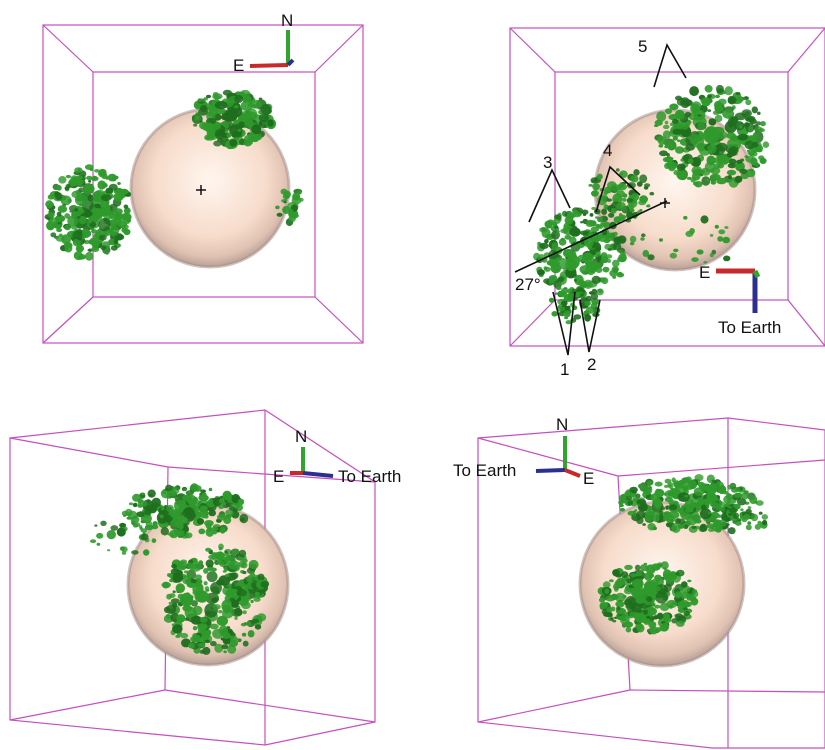 The image size is (825, 750). Describe the element at coordinates (682, 554) in the screenshot. I see `green-cloud` at that location.